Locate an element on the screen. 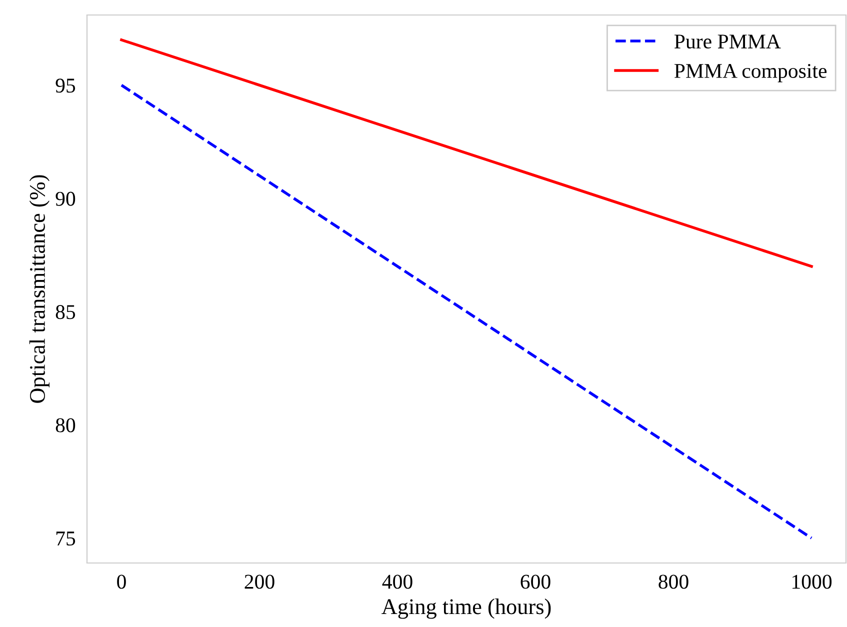  y-axis-title: Optical transmittance (%) is located at coordinates (39, 289).